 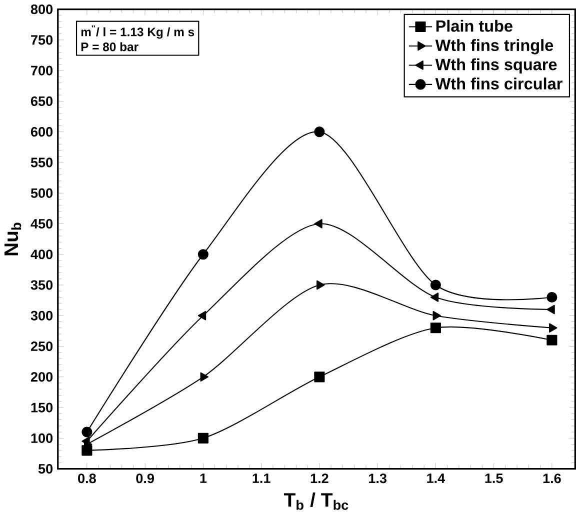 I want to click on legend-label: Plain tube, so click(x=474, y=26).